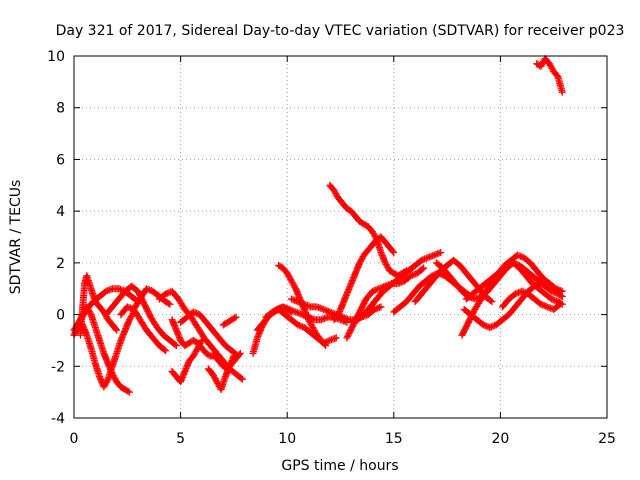 Image resolution: width=640 pixels, height=480 pixels. Describe the element at coordinates (180, 439) in the screenshot. I see `x-tick-label: 5` at that location.